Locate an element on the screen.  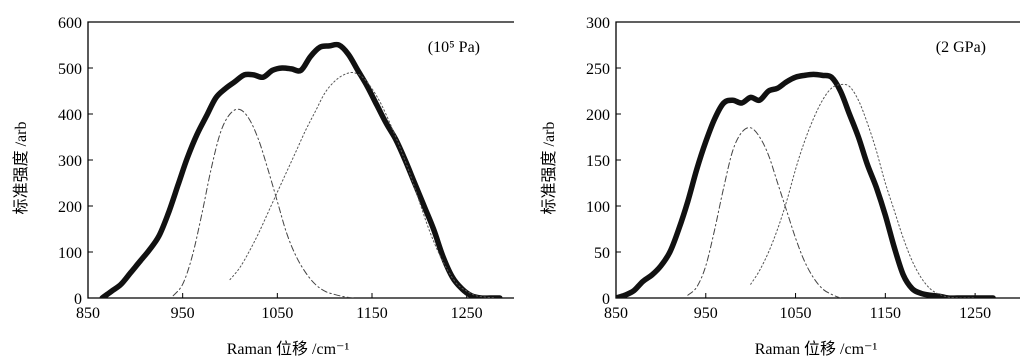
pressure-annotation: (2 GPa) is located at coordinates (961, 47).